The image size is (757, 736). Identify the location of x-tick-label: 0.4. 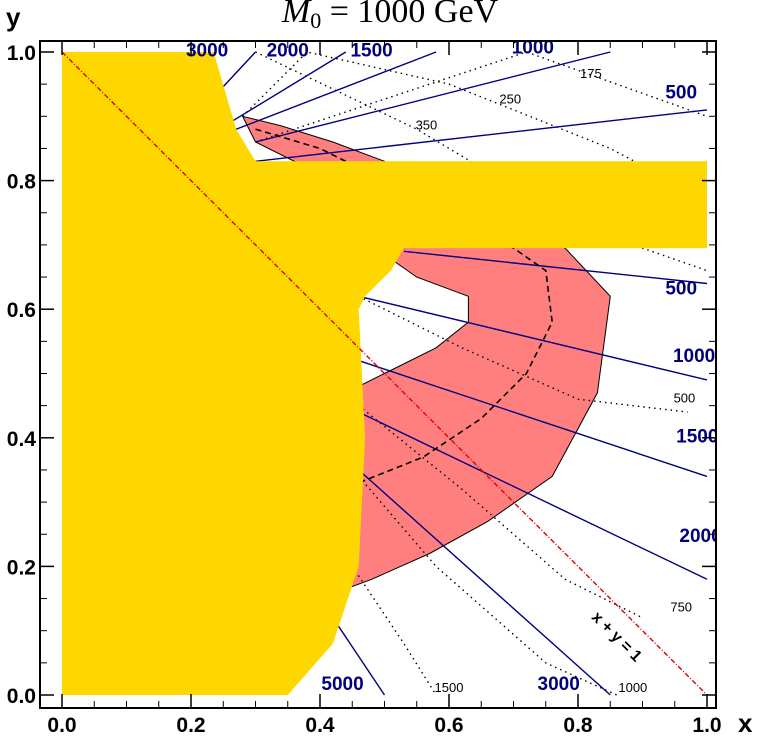
(320, 725).